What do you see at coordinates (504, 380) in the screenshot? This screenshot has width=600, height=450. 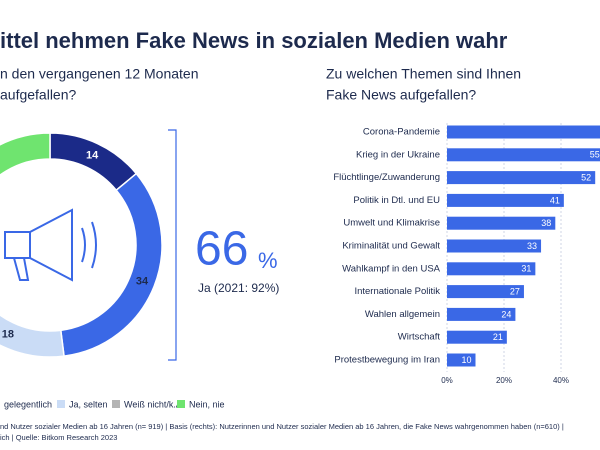 I see `x-tick-label: 20%` at bounding box center [504, 380].